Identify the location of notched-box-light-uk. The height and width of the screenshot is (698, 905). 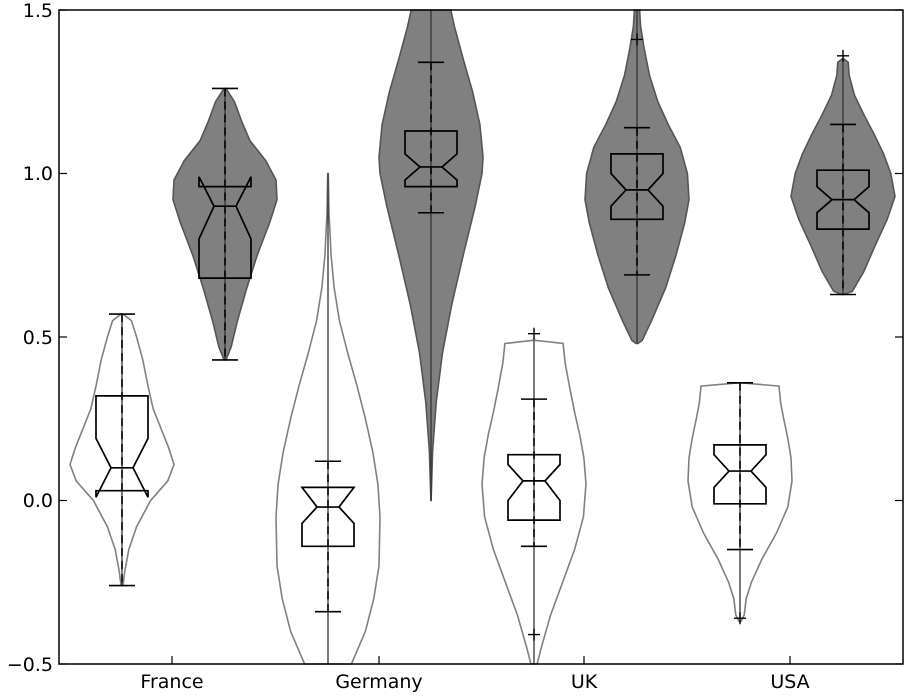
(534, 487).